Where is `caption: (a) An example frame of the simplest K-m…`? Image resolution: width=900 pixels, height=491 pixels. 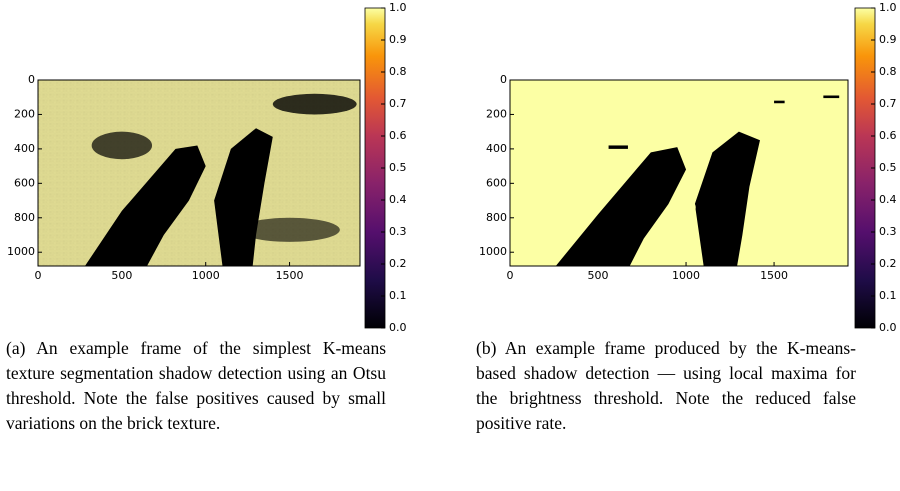 caption: (a) An example frame of the simplest K-m… is located at coordinates (196, 385).